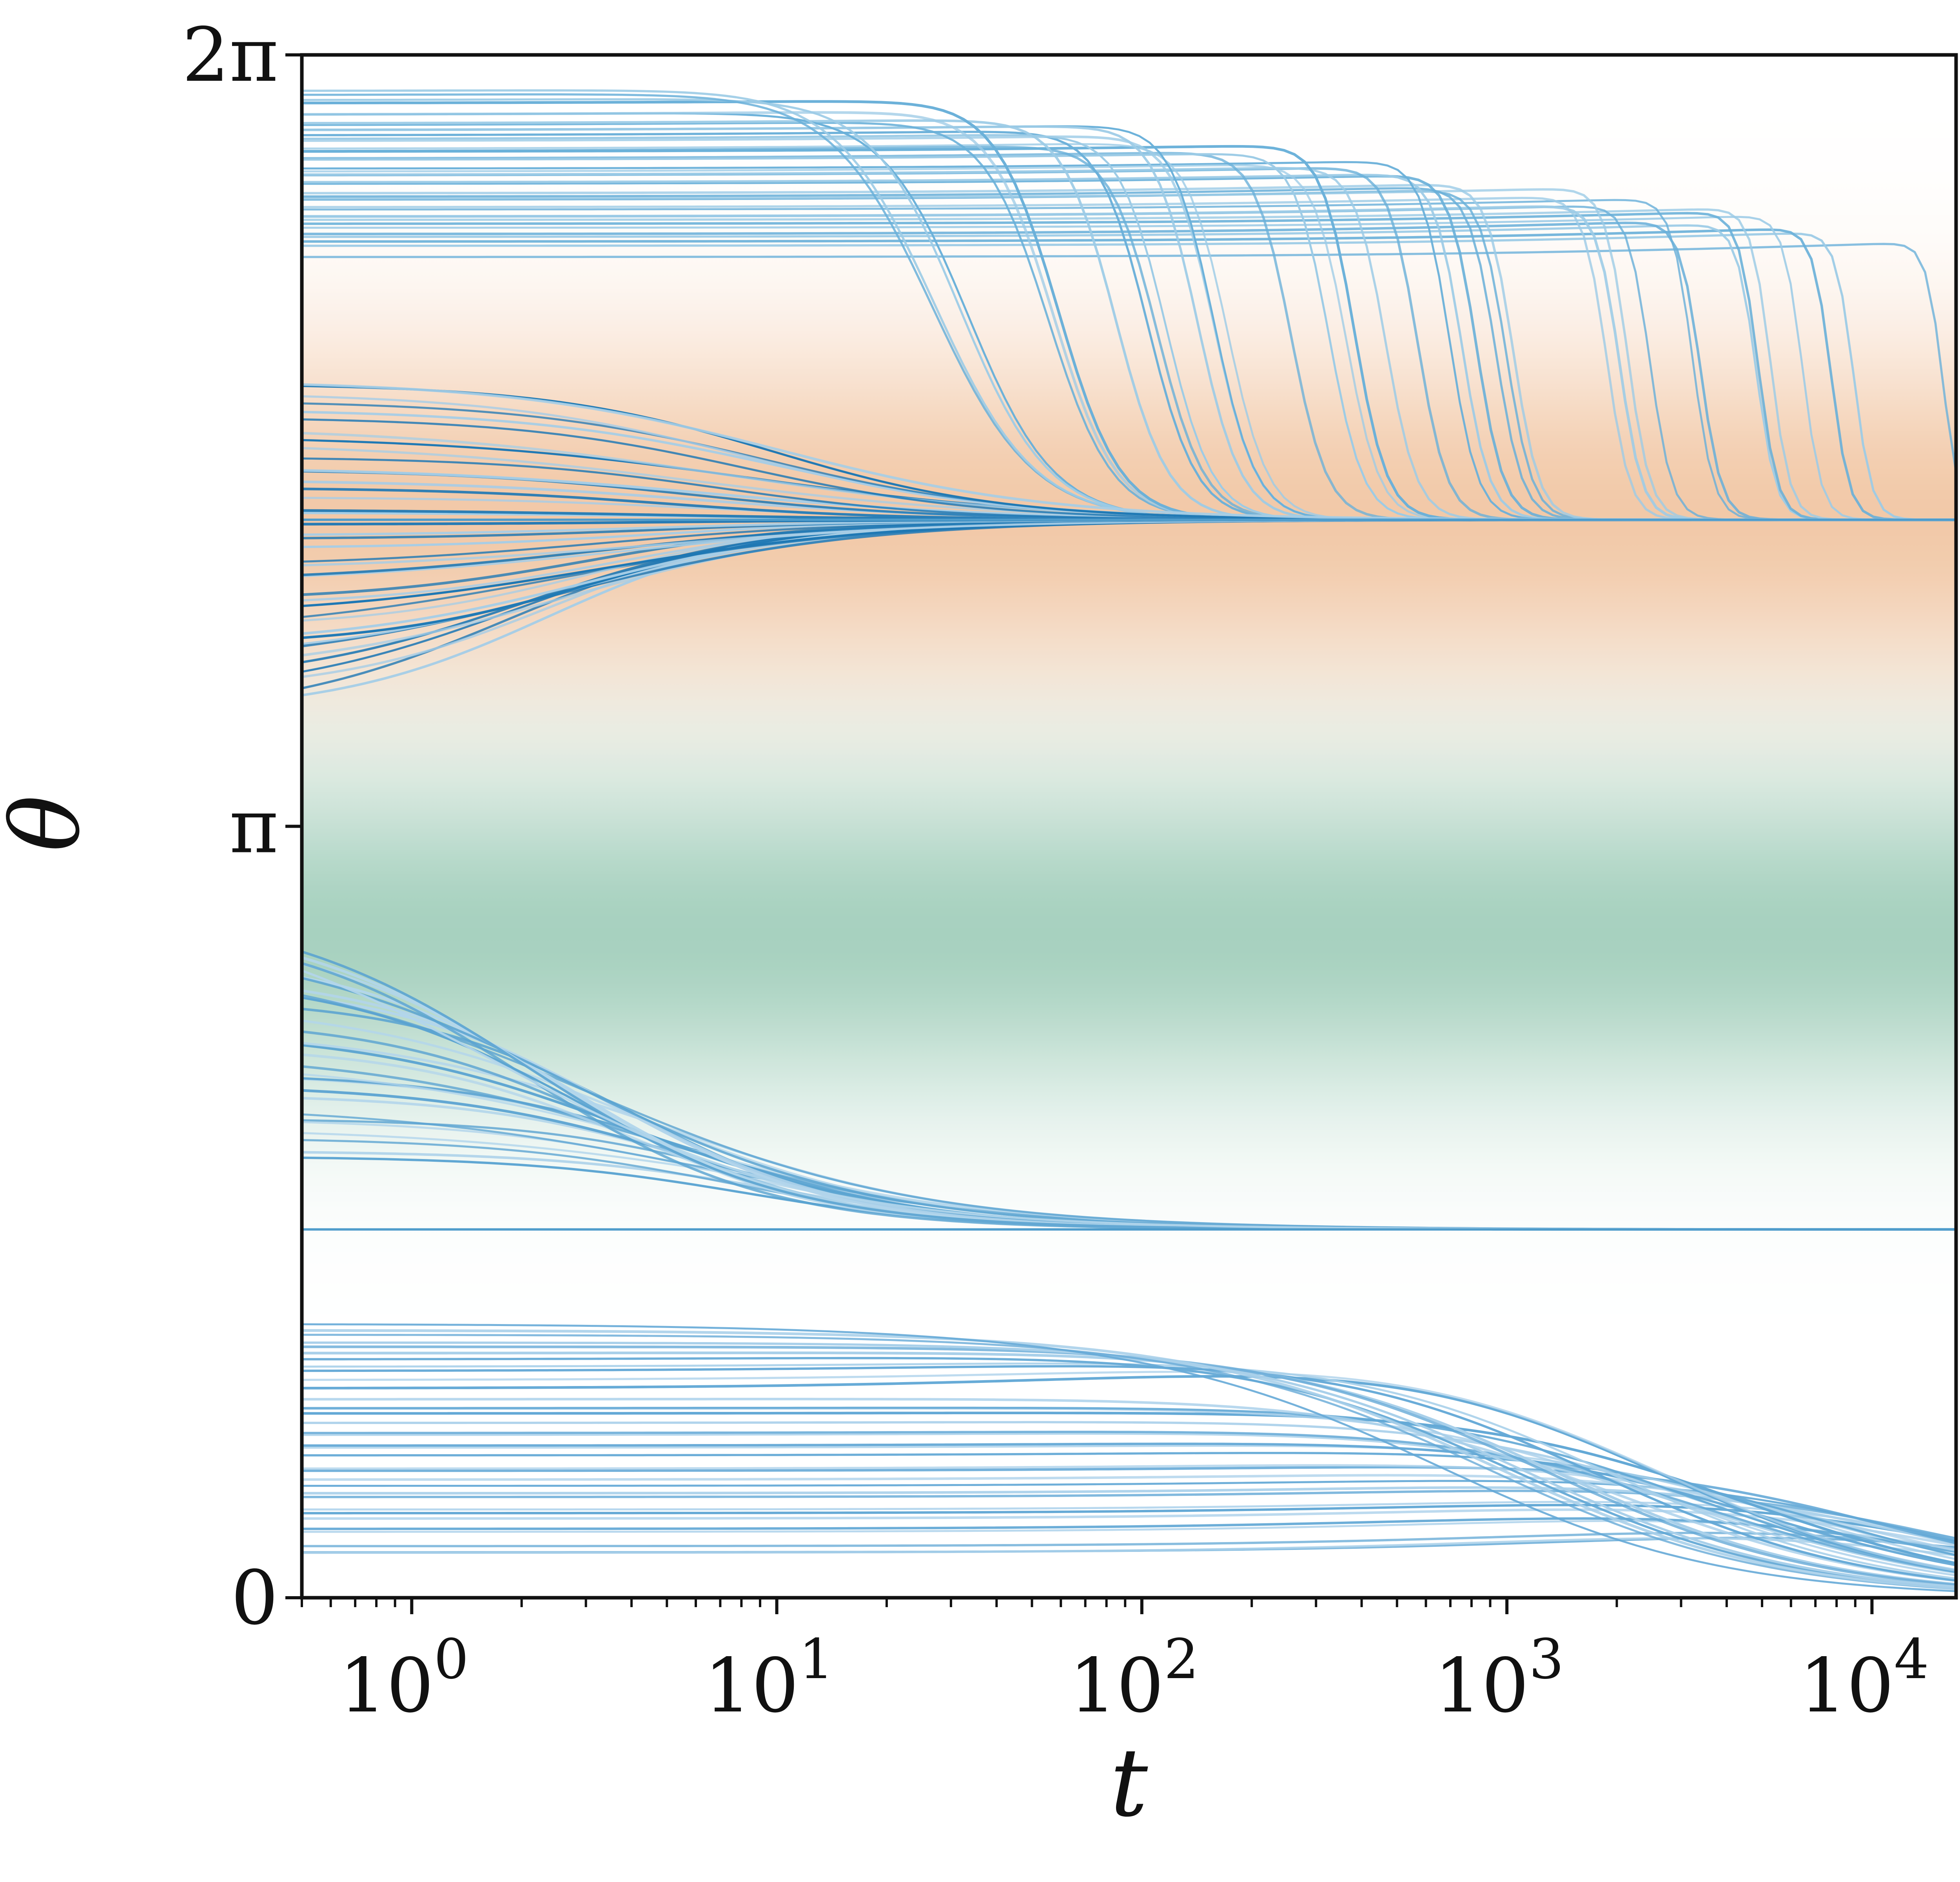 This screenshot has height=1882, width=1960. Describe the element at coordinates (1499, 1678) in the screenshot. I see `x-tick-label: 10³` at that location.